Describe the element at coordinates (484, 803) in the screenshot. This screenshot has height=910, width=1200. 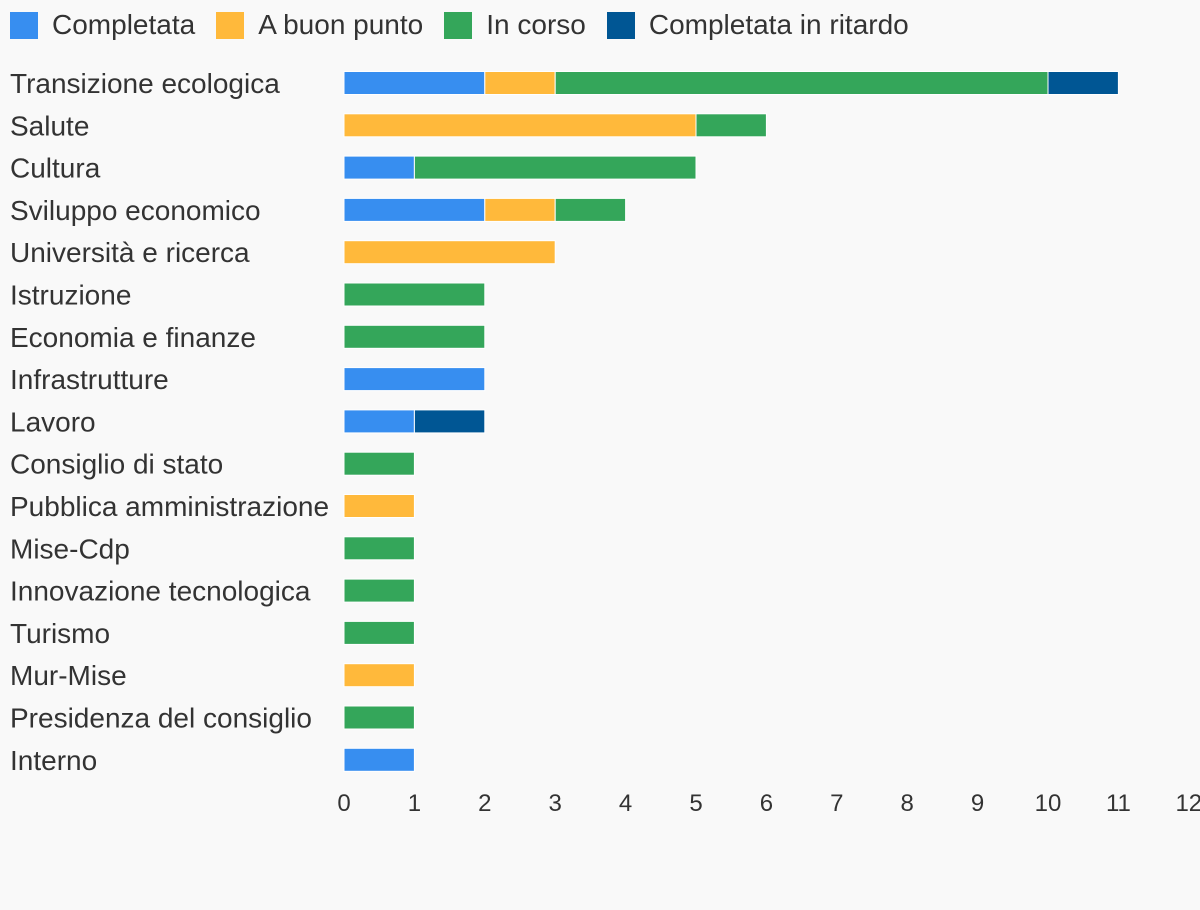
I see `x-tick-label: 2` at that location.